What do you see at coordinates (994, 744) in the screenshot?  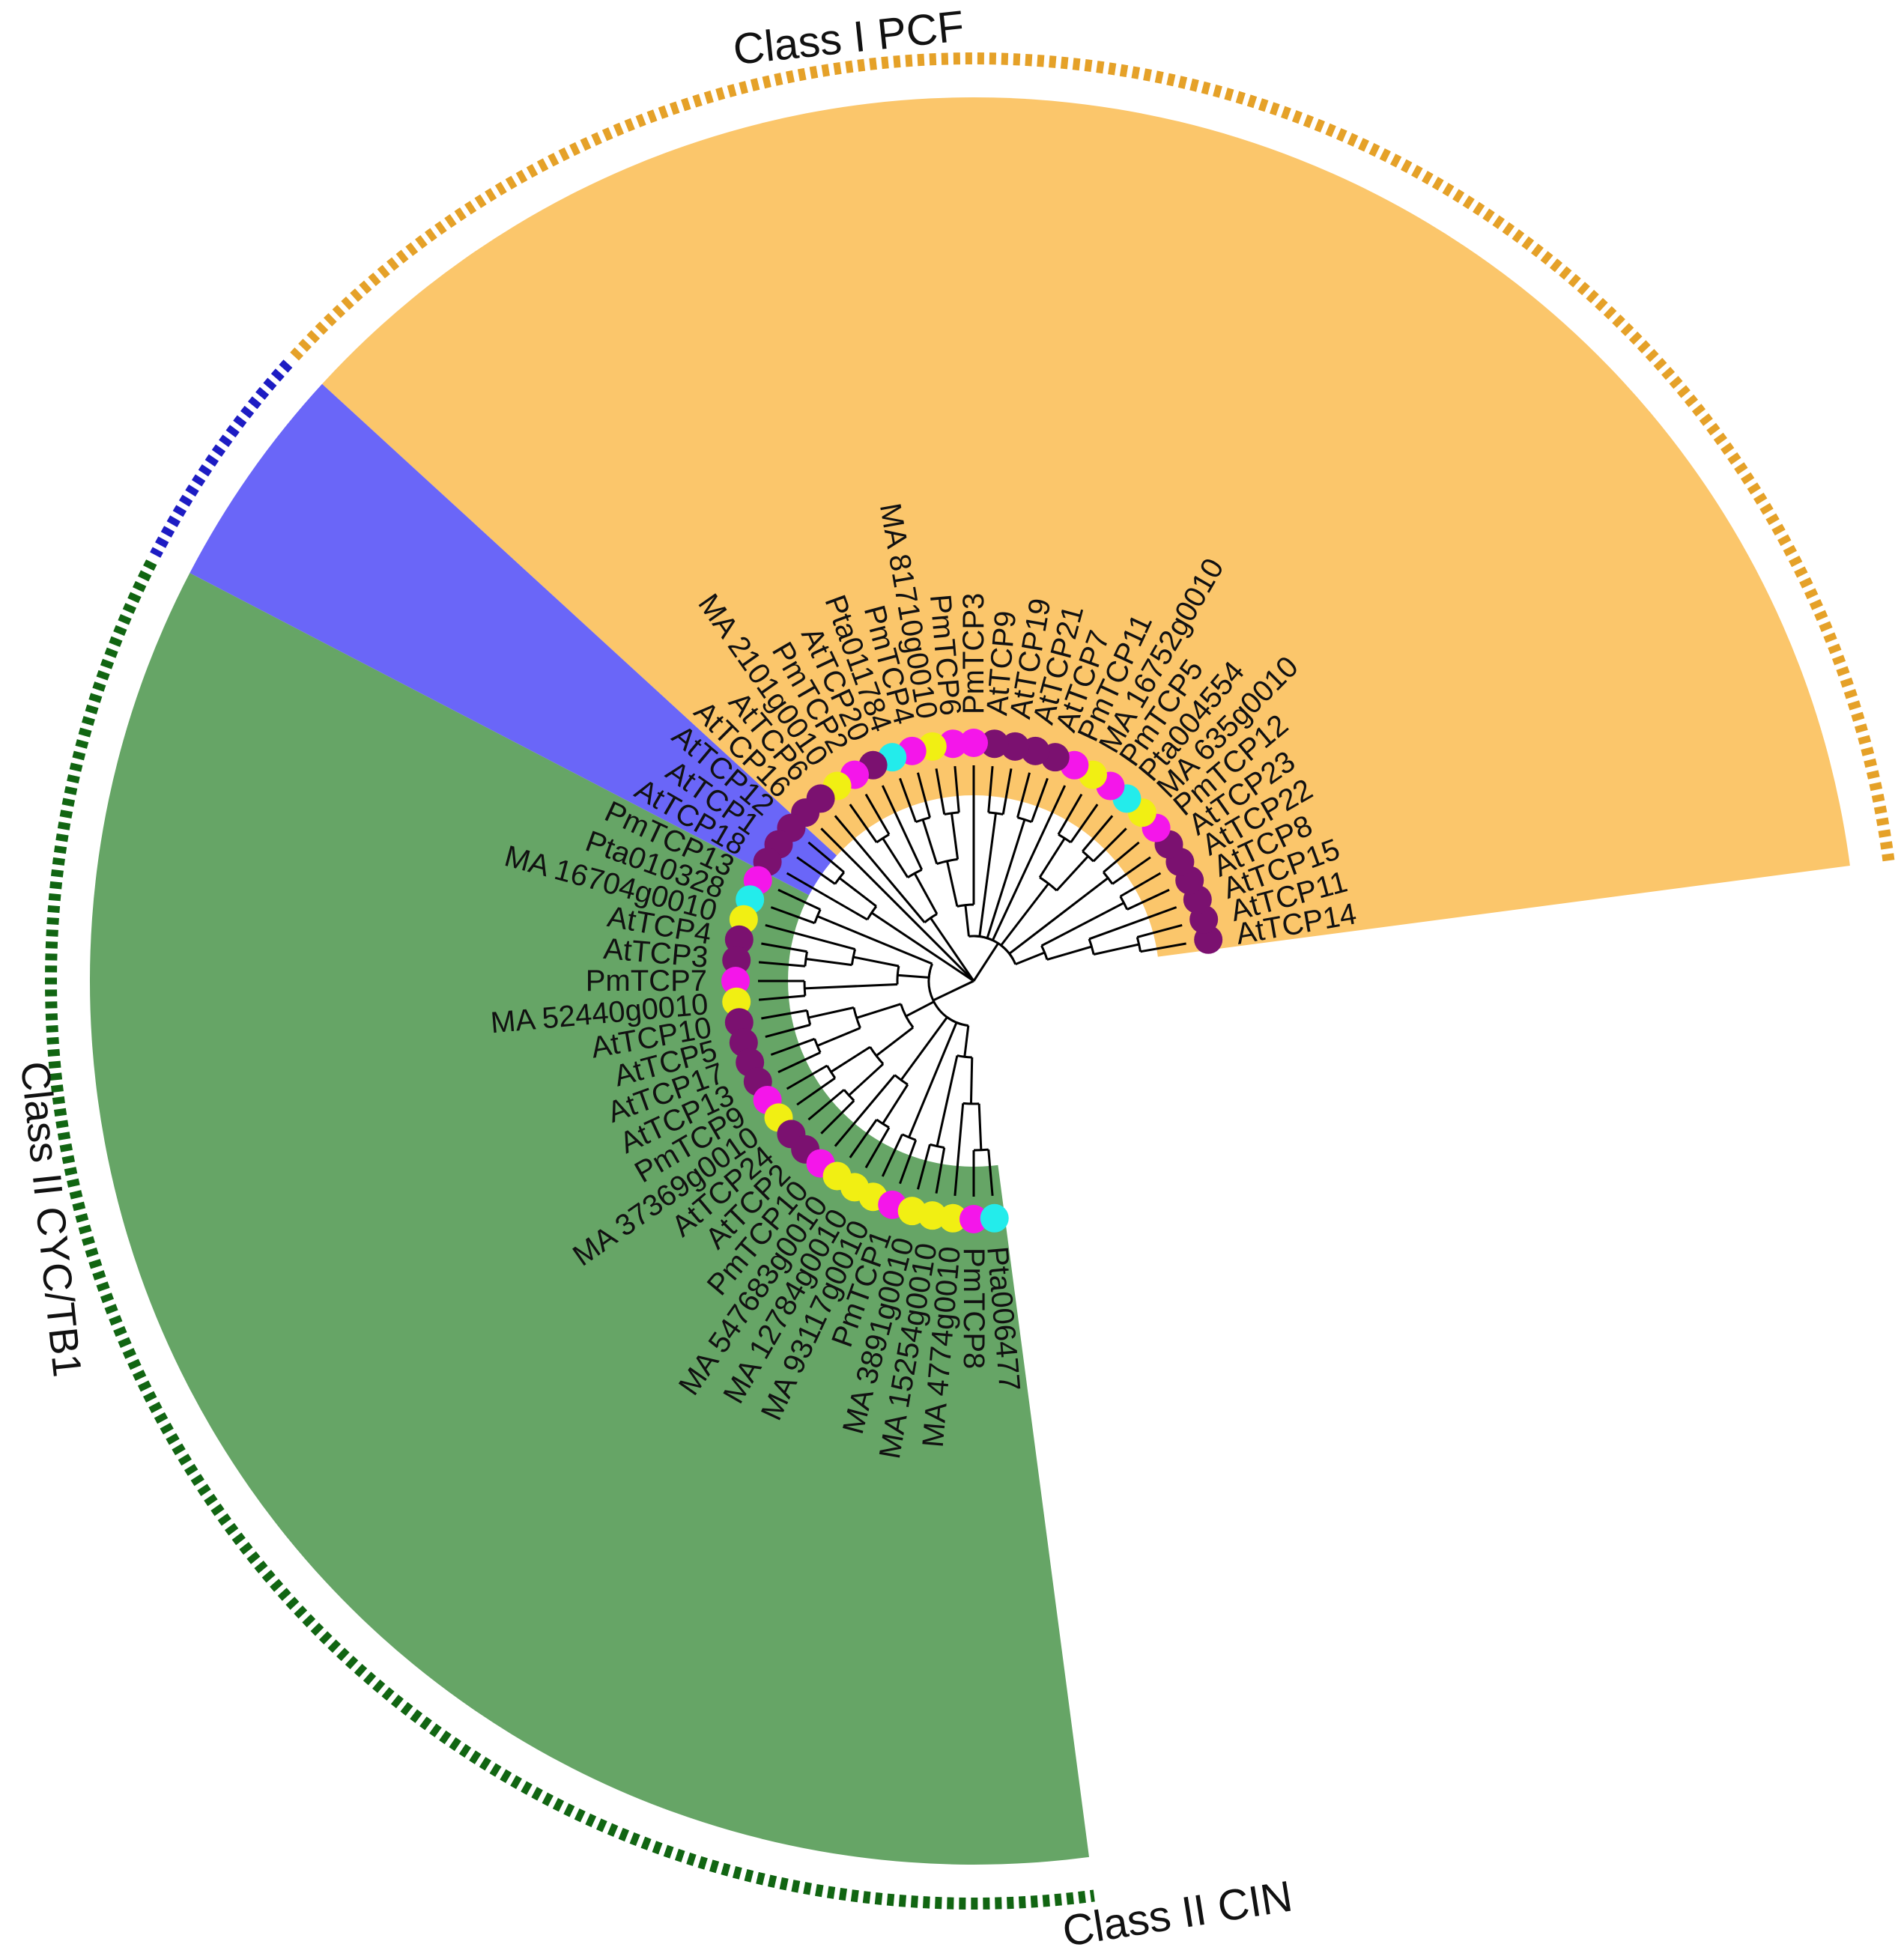 I see `leaf-dot-attcp9` at bounding box center [994, 744].